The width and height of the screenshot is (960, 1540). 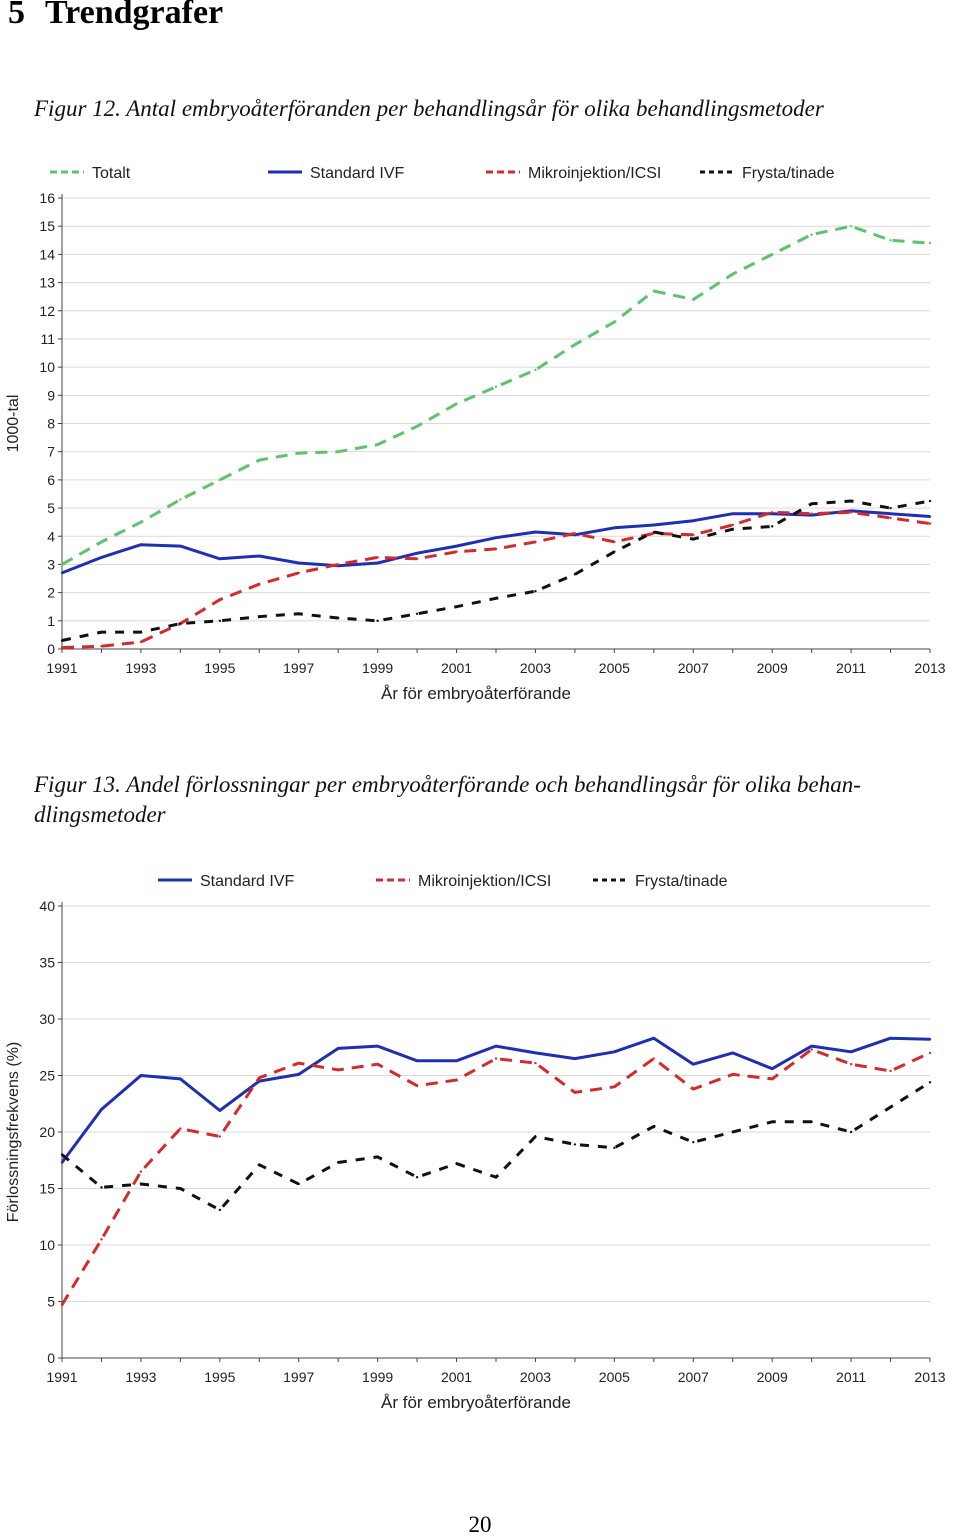 What do you see at coordinates (47, 1019) in the screenshot?
I see `fig13-y-tick-label: 30` at bounding box center [47, 1019].